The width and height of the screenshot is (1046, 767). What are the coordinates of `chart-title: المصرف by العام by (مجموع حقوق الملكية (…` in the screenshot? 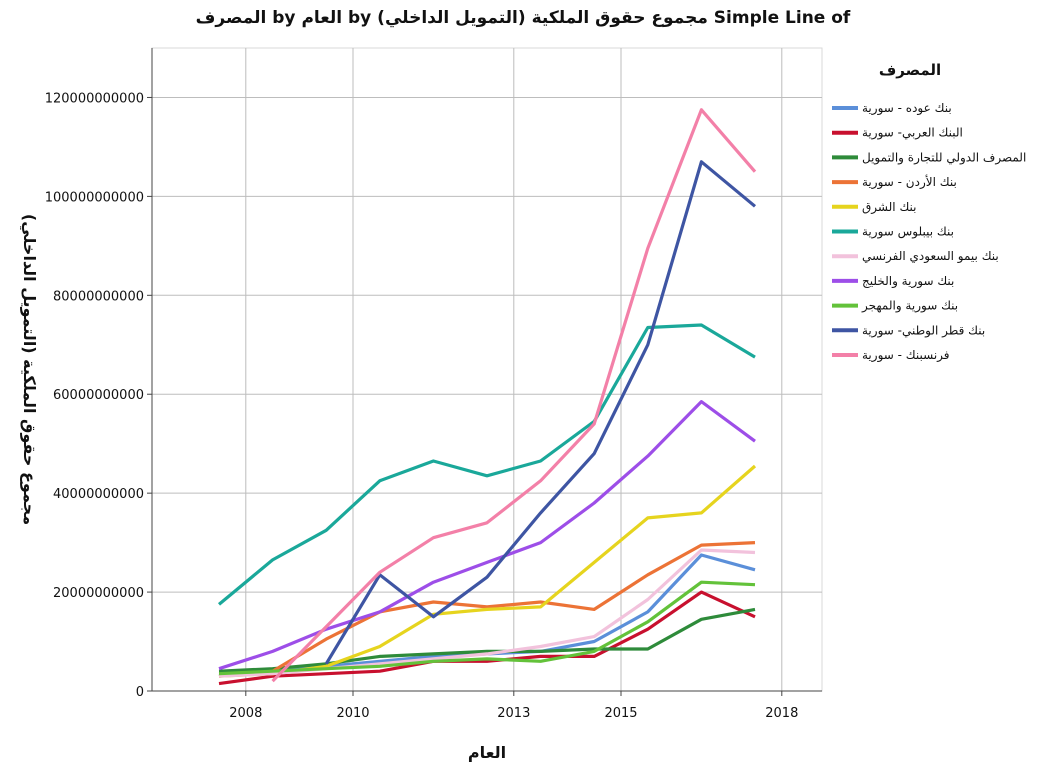 It's located at (523, 18).